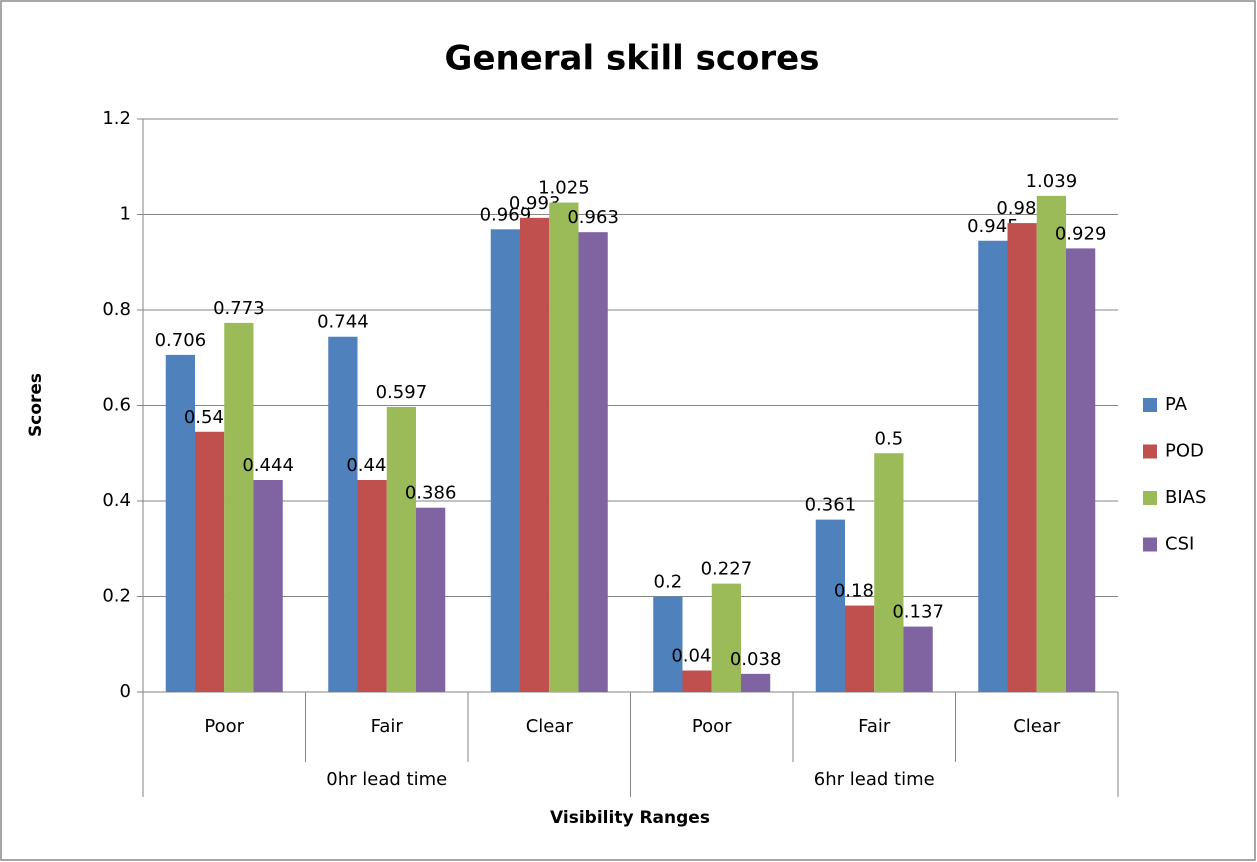 The height and width of the screenshot is (862, 1257). I want to click on y-tick-label: 0.4, so click(116, 500).